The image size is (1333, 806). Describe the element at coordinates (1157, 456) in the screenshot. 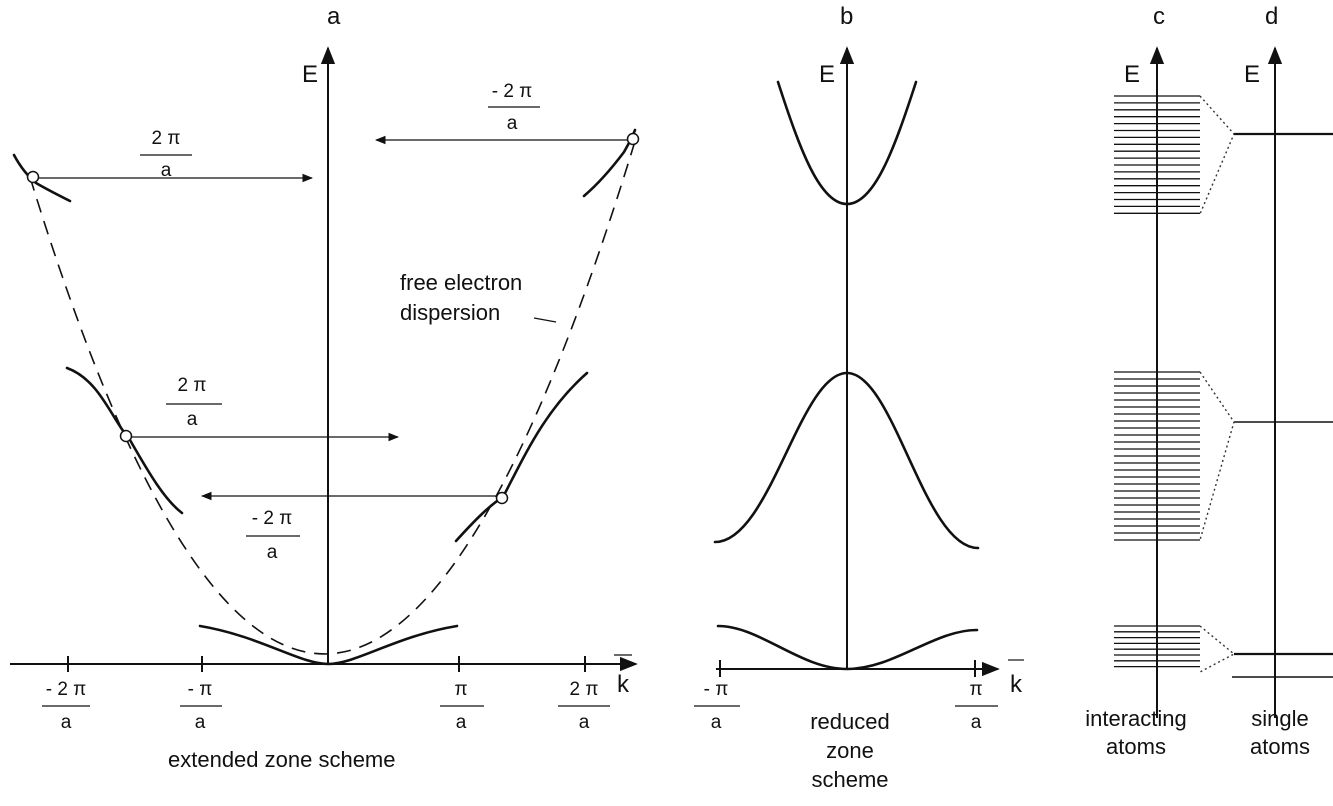

I see `level-band-middle` at that location.